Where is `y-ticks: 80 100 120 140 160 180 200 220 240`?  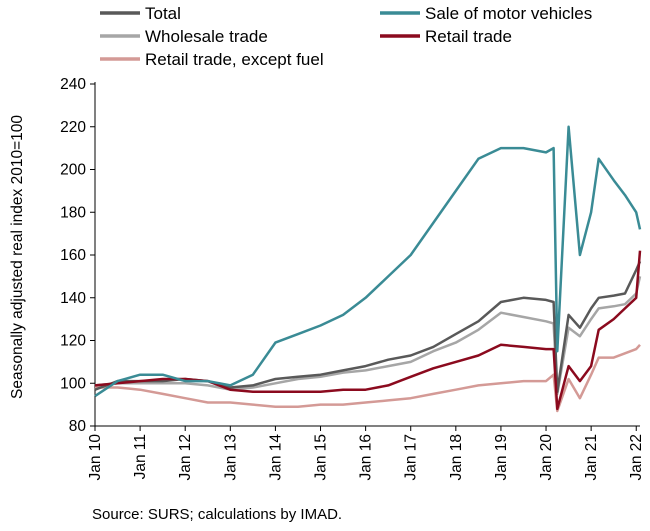
y-ticks: 80 100 120 140 160 180 200 220 240 is located at coordinates (77, 255).